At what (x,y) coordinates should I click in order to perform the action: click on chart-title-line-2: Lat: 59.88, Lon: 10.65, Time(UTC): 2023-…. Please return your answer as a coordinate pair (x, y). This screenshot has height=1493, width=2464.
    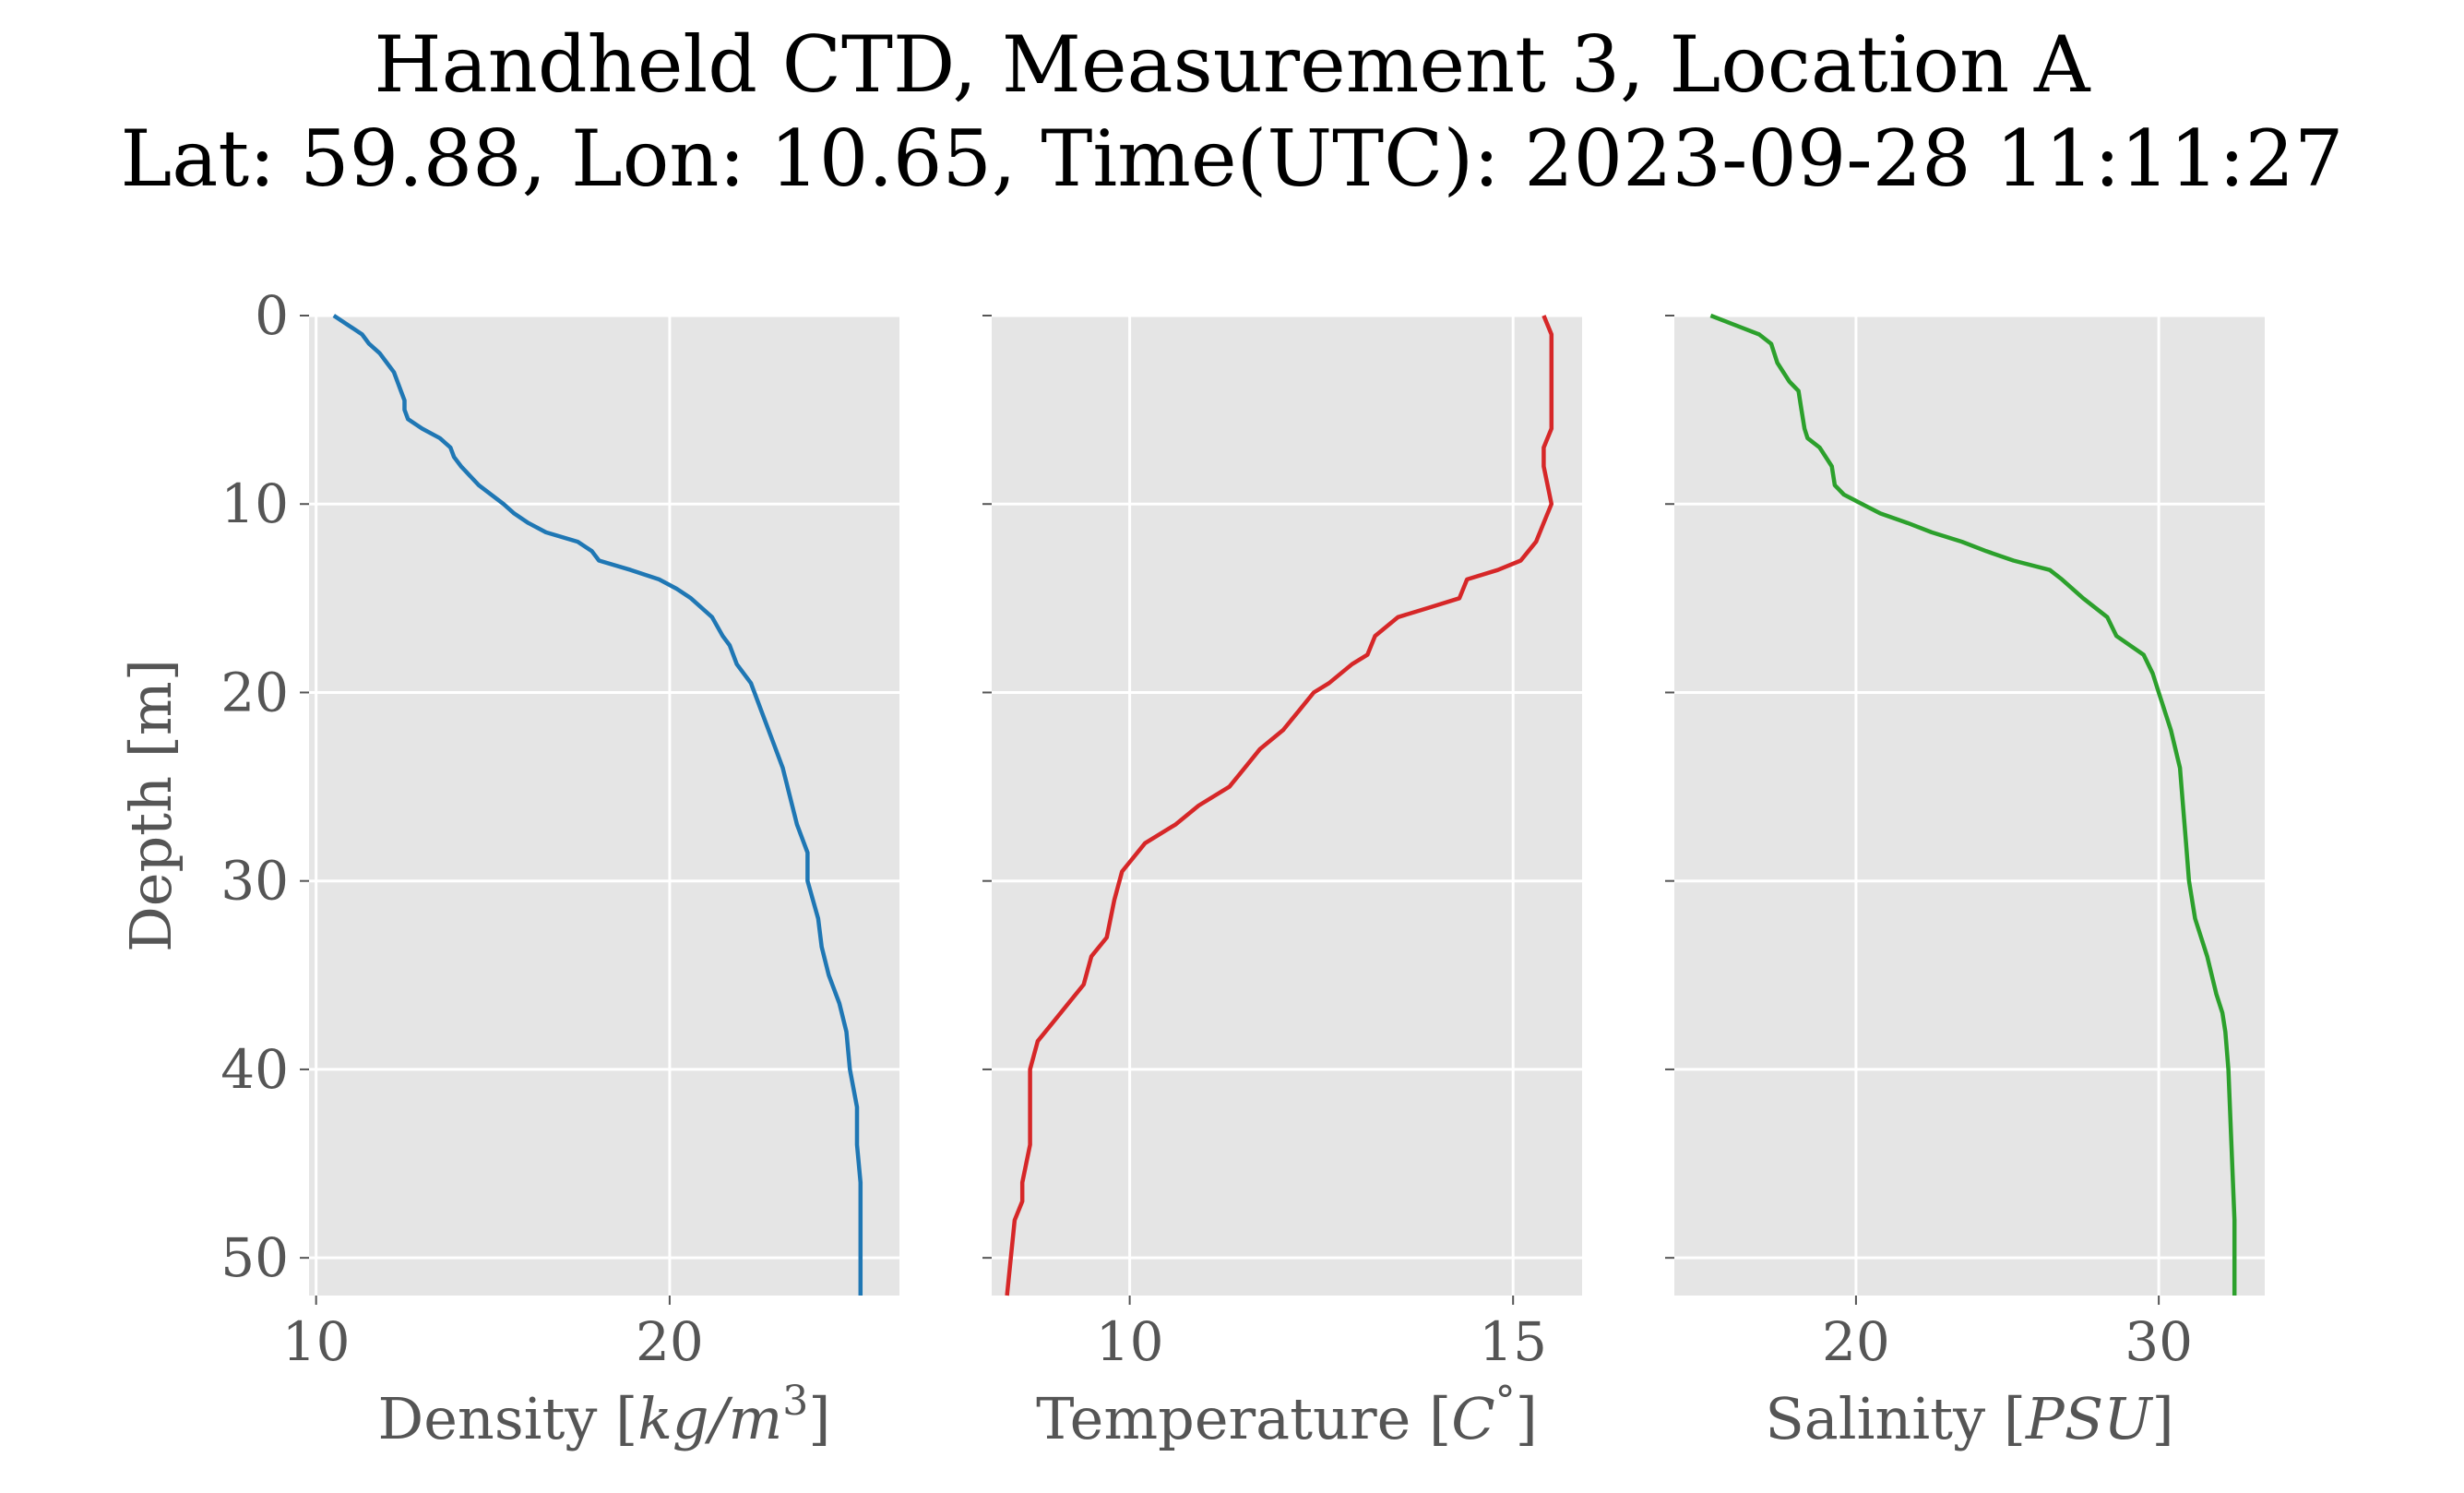
    Looking at the image, I should click on (1232, 158).